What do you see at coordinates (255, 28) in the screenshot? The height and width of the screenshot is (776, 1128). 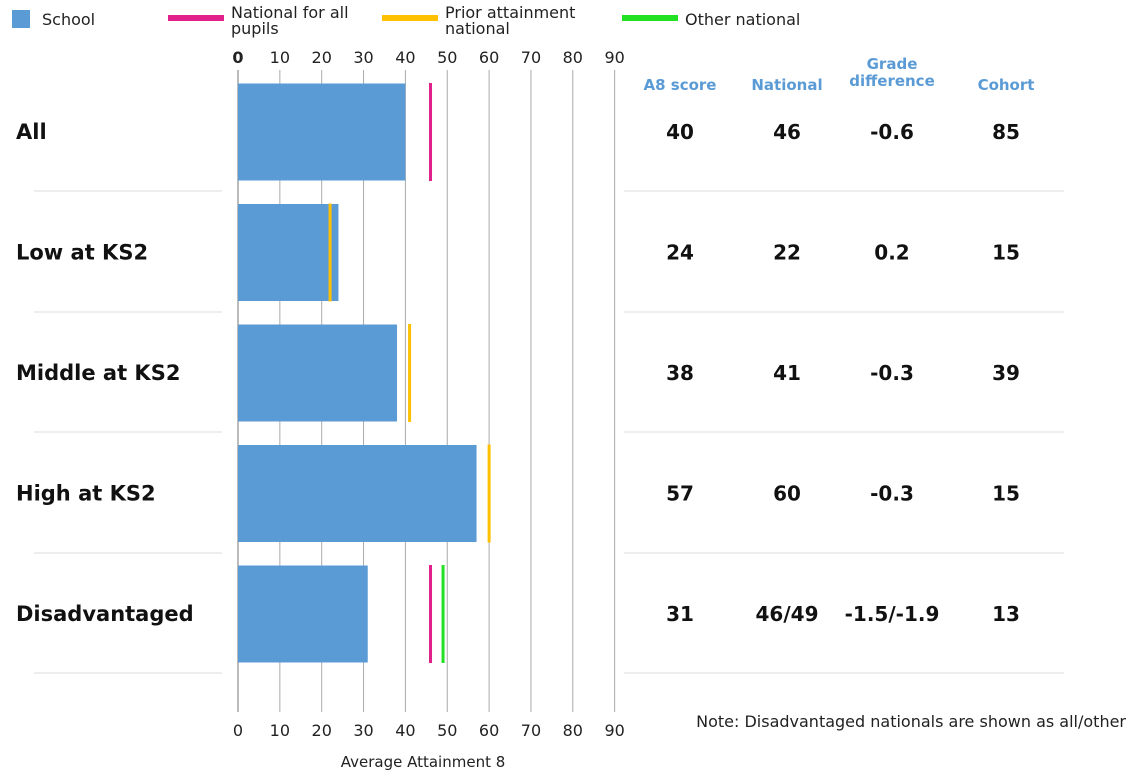 I see `legend-label-1: pupils` at bounding box center [255, 28].